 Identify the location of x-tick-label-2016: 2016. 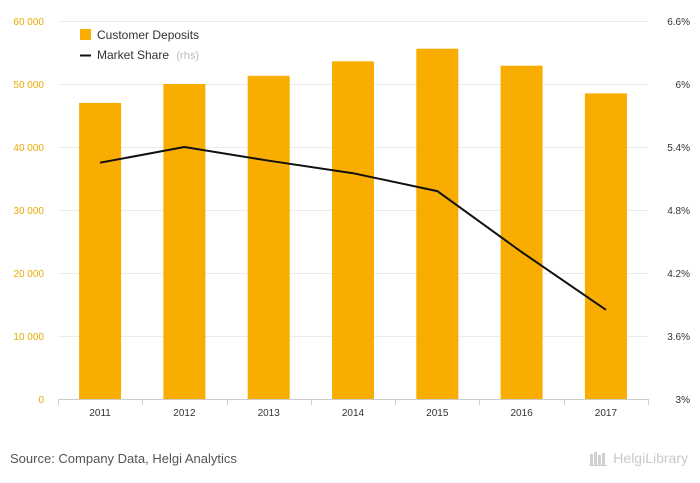
(521, 413).